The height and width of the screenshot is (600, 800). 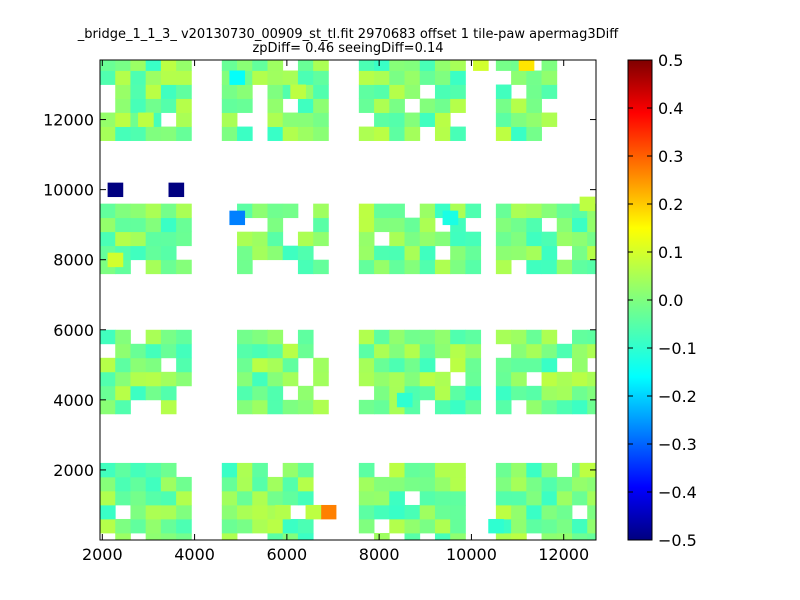 What do you see at coordinates (563, 554) in the screenshot?
I see `x-tick-label: 12000` at bounding box center [563, 554].